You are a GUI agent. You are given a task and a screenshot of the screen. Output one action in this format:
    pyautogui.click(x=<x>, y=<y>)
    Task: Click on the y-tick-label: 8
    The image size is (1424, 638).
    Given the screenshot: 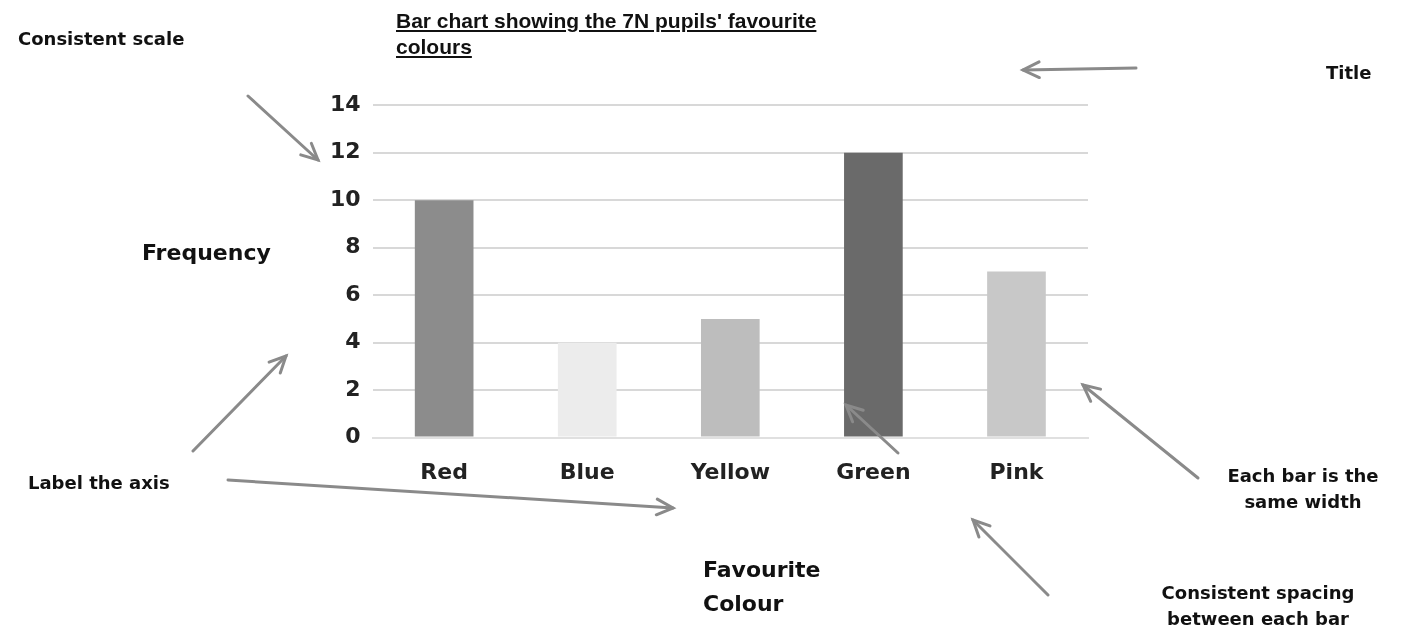 What is the action you would take?
    pyautogui.click(x=353, y=246)
    